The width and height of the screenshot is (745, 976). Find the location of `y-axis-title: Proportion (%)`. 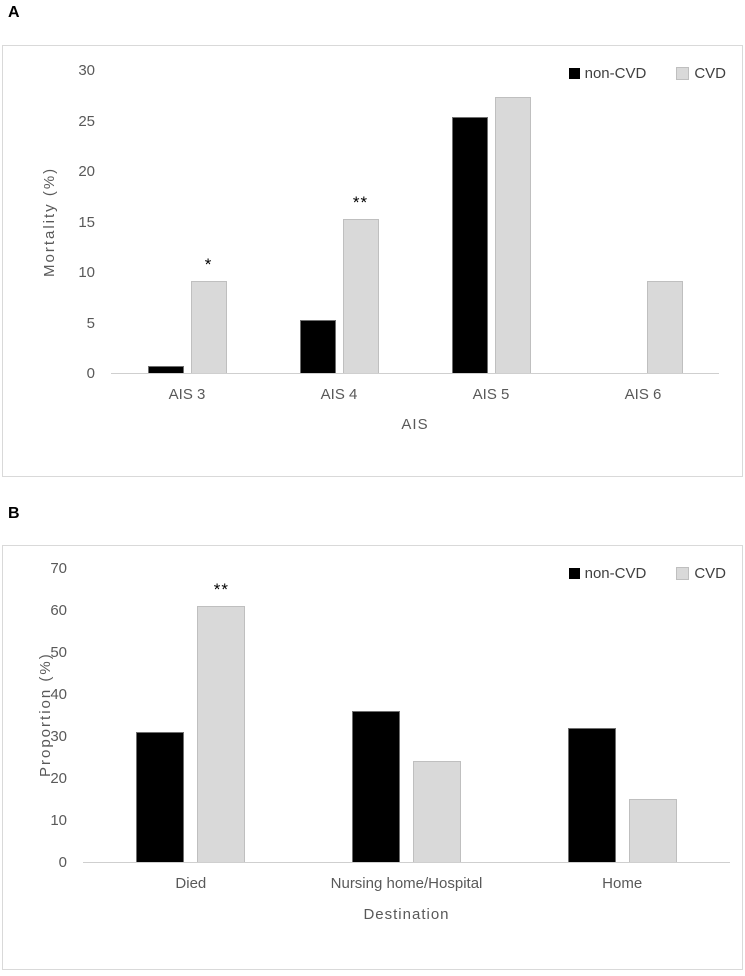

y-axis-title: Proportion (%) is located at coordinates (45, 715).